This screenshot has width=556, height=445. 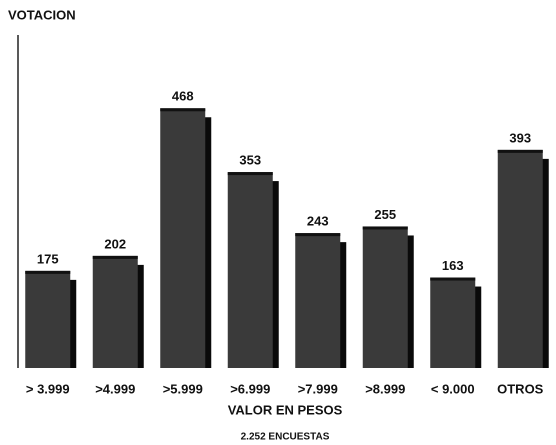 What do you see at coordinates (285, 409) in the screenshot?
I see `x-axis-label: VALOR EN PESOS` at bounding box center [285, 409].